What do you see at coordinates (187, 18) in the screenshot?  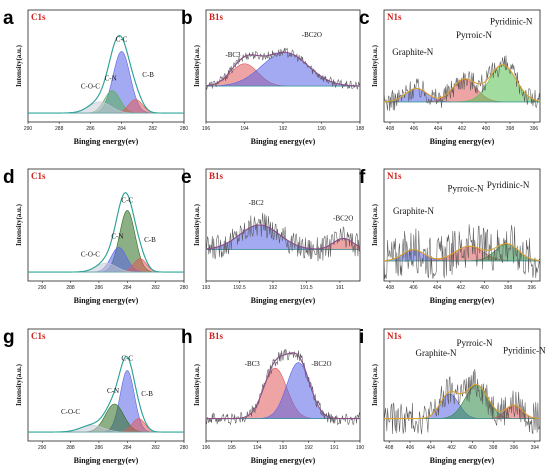 I see `panel-letter: b` at bounding box center [187, 18].